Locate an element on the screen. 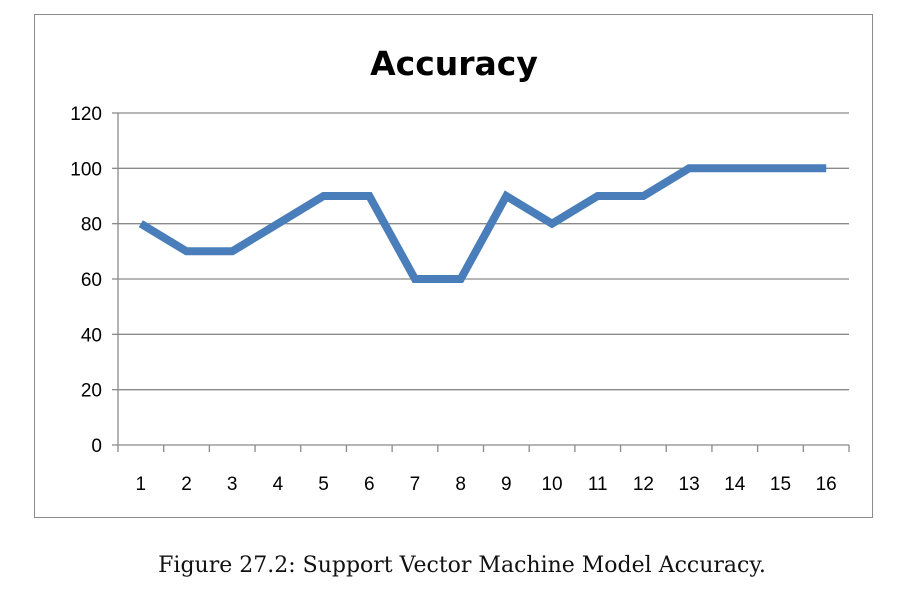  y-tick-label: 80 is located at coordinates (91, 225).